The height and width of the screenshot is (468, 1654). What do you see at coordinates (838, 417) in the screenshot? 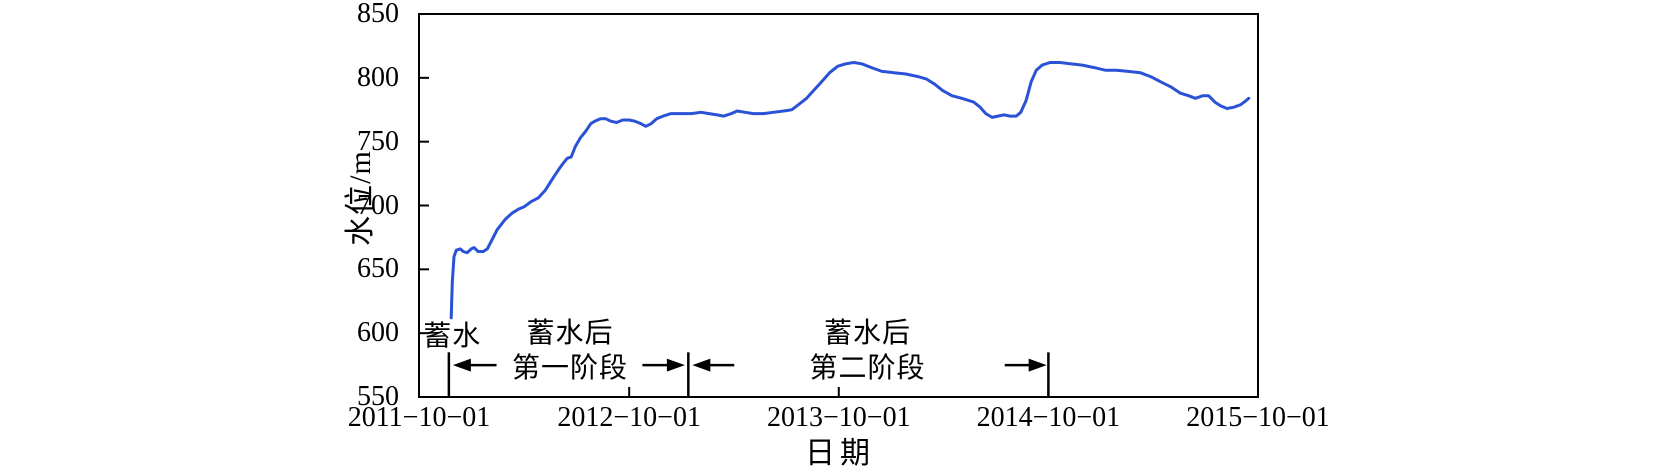
I see `x-tick-label: 2013−10−01` at bounding box center [838, 417].